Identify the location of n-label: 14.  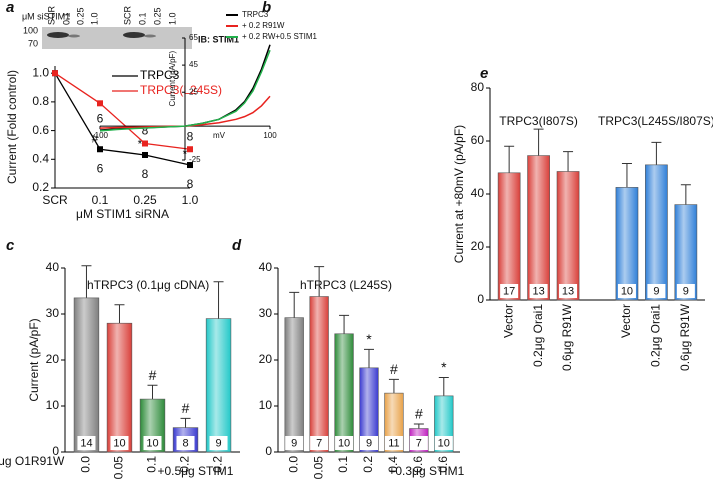
(86, 443).